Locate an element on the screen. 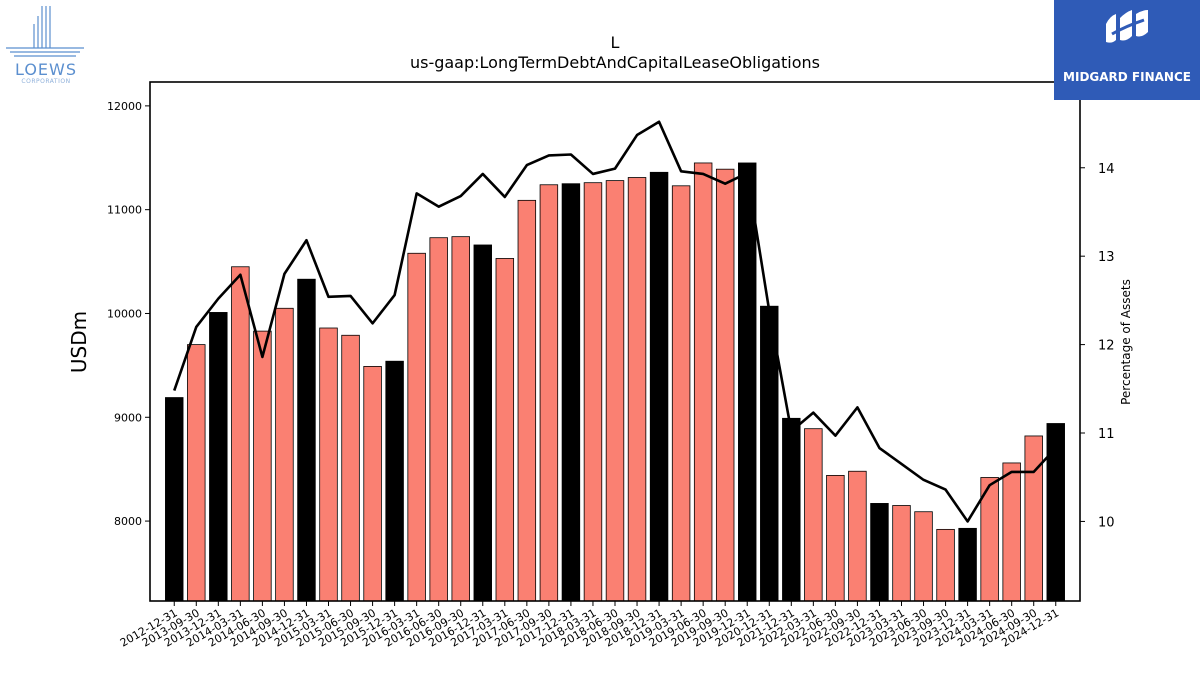 The height and width of the screenshot is (675, 1200). y2-tick-labels: 10 11 12 13 14 is located at coordinates (1106, 346).